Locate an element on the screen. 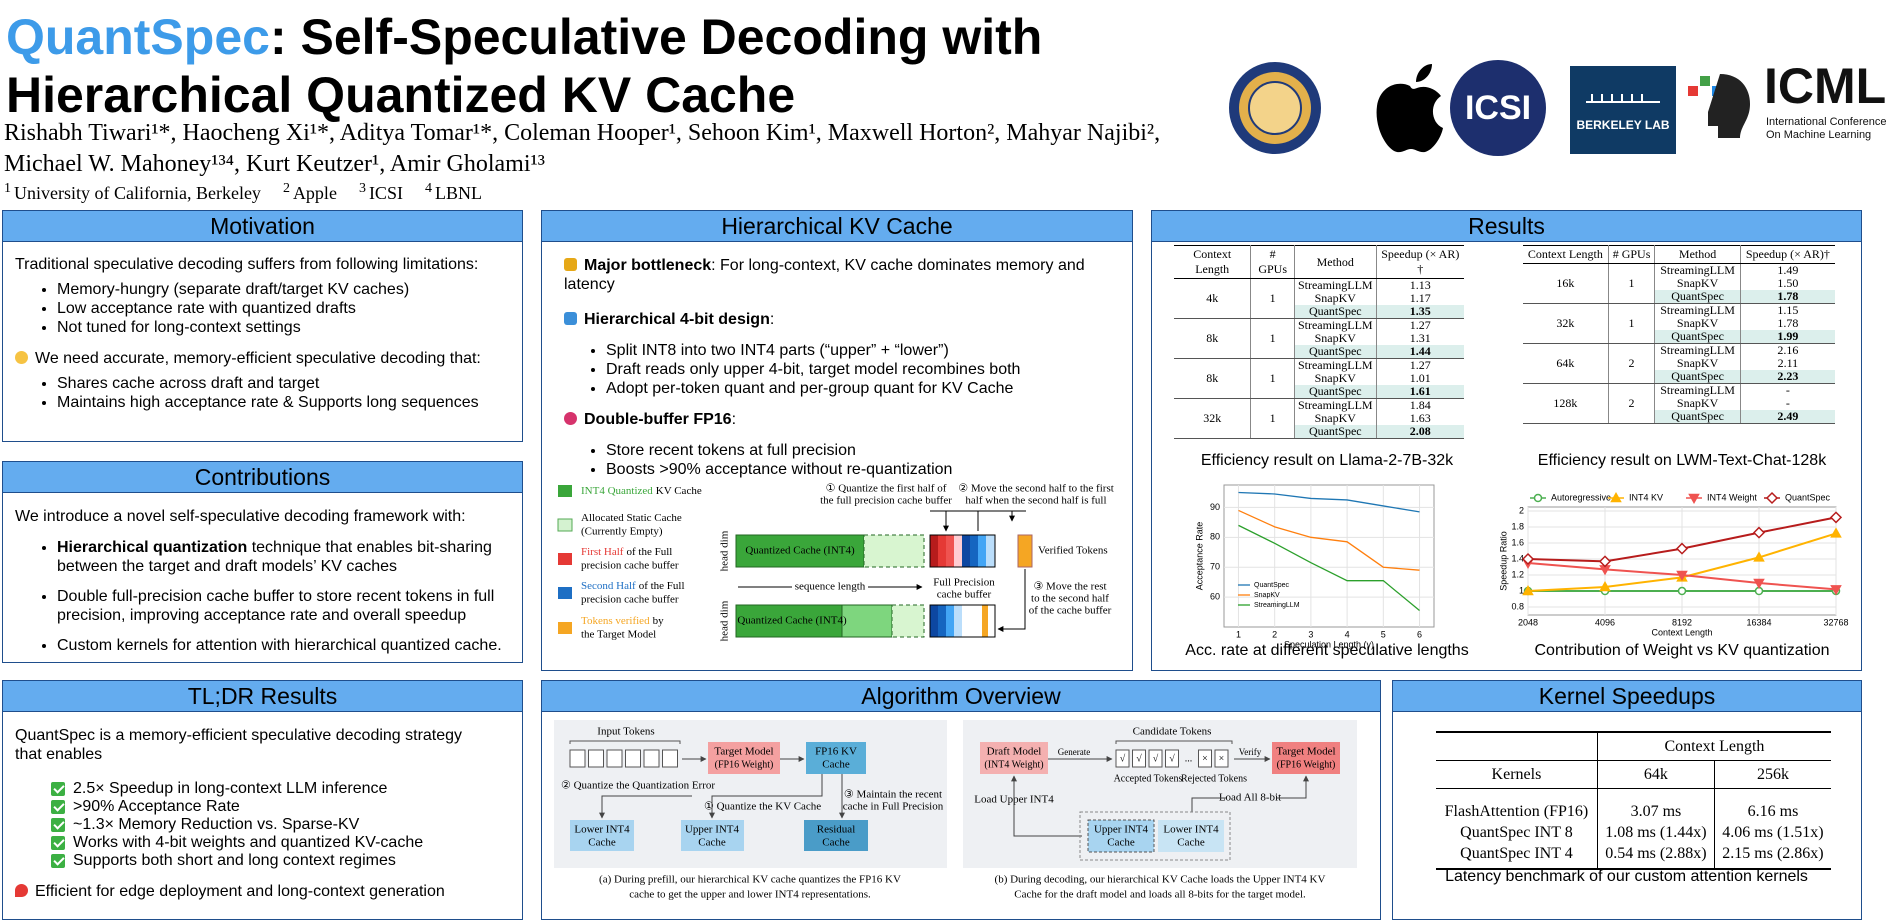  speedup-cell: 1.78 is located at coordinates (1788, 323).